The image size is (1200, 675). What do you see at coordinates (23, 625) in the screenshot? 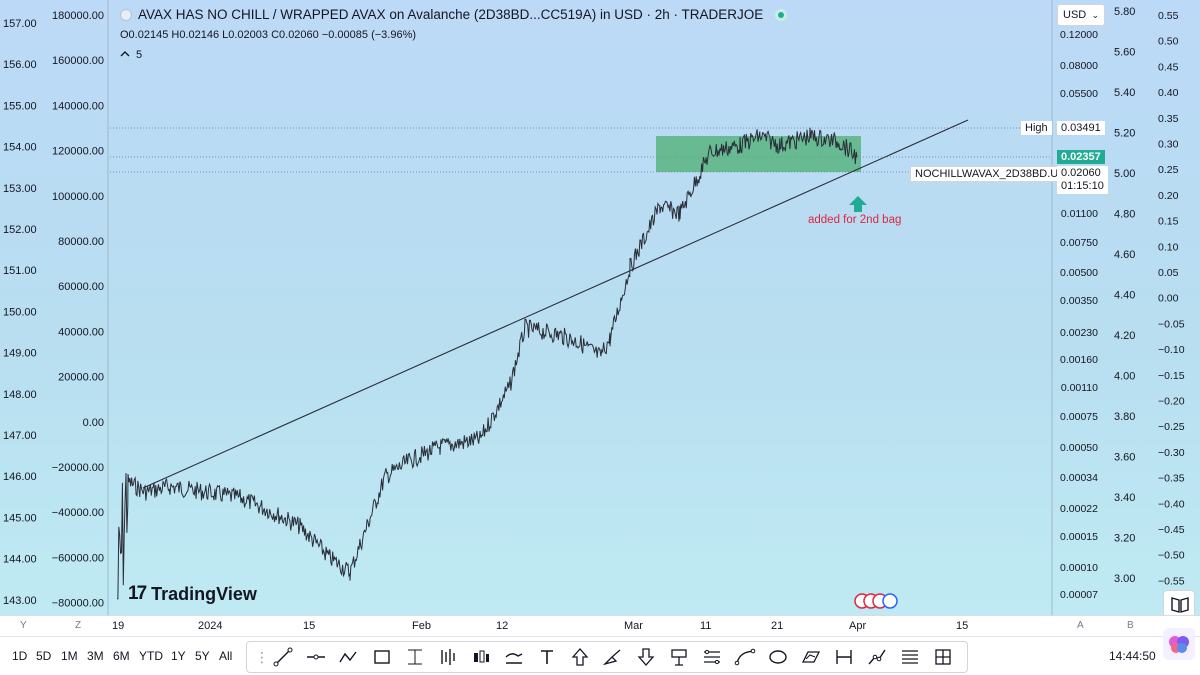
I see `axis-toggle-y: Y` at bounding box center [23, 625].